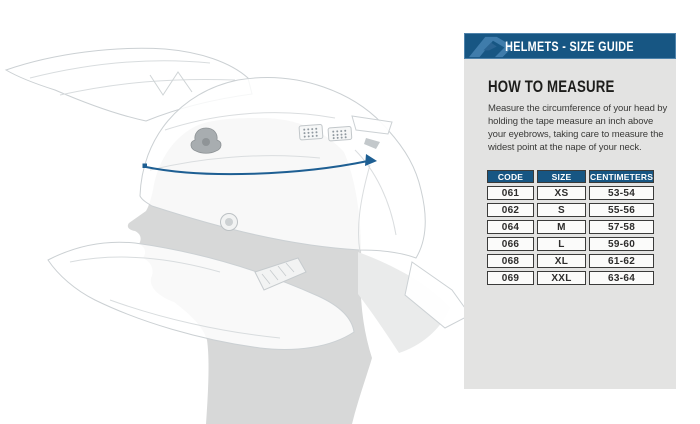 The height and width of the screenshot is (424, 700). Describe the element at coordinates (622, 210) in the screenshot. I see `cell-centimeters: 55-56` at that location.